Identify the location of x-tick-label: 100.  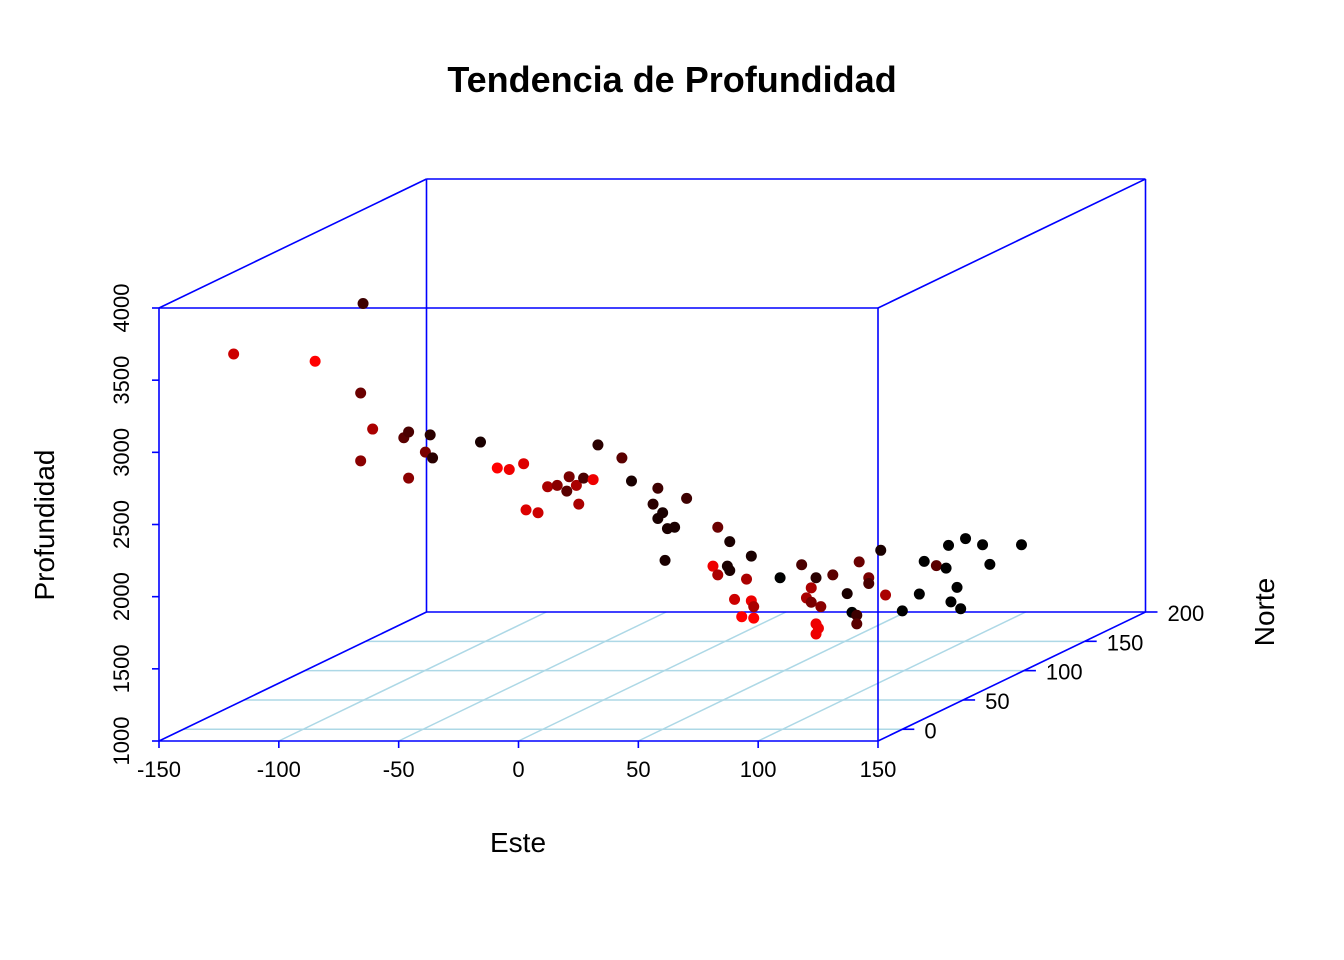
(758, 769).